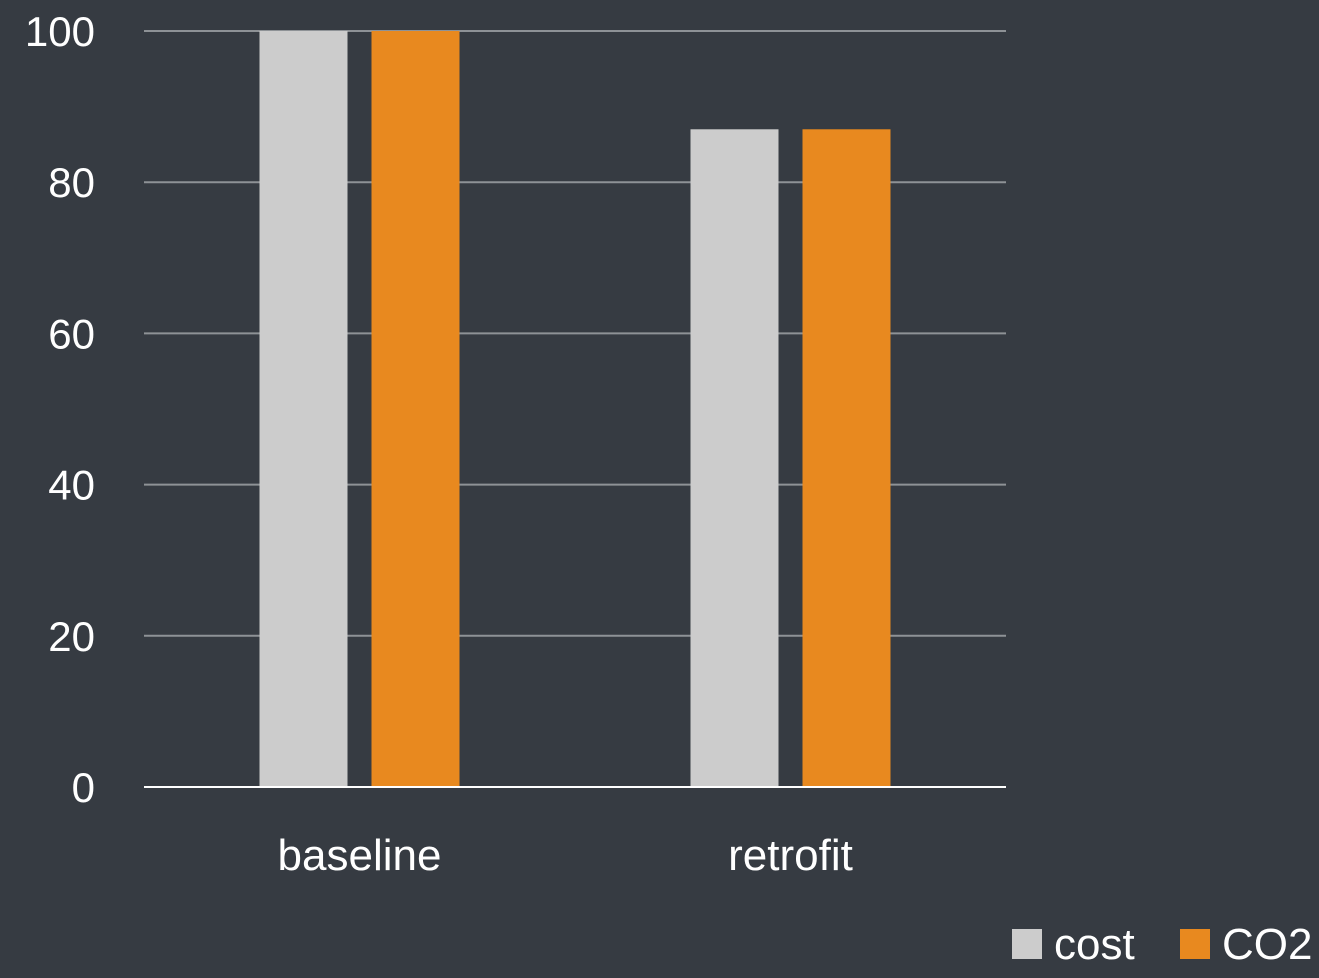 The image size is (1319, 978). What do you see at coordinates (734, 458) in the screenshot?
I see `bar-retrofit-cost` at bounding box center [734, 458].